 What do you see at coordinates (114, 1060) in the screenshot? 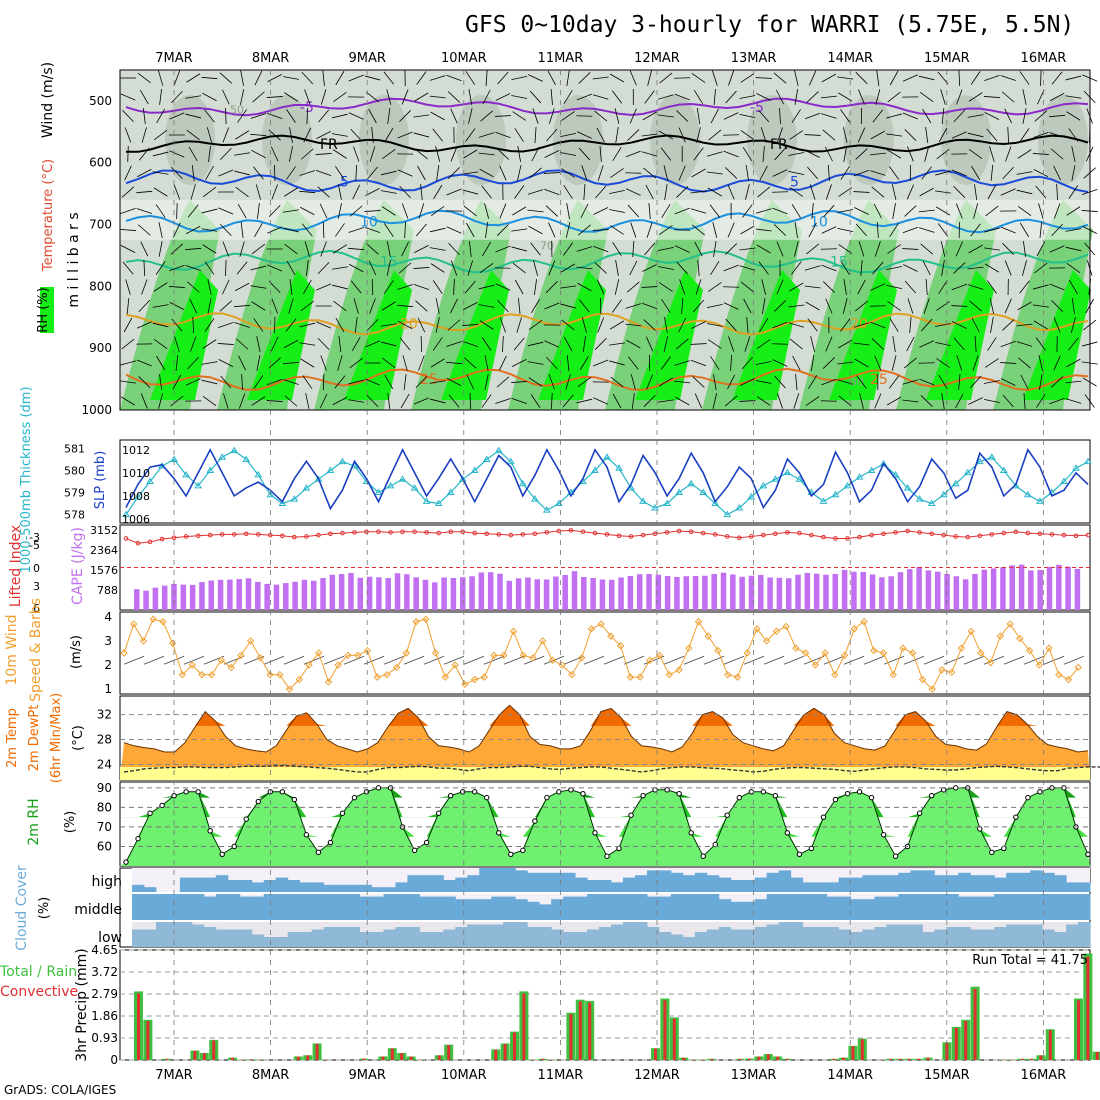
I see `precip-tick: 0` at bounding box center [114, 1060].